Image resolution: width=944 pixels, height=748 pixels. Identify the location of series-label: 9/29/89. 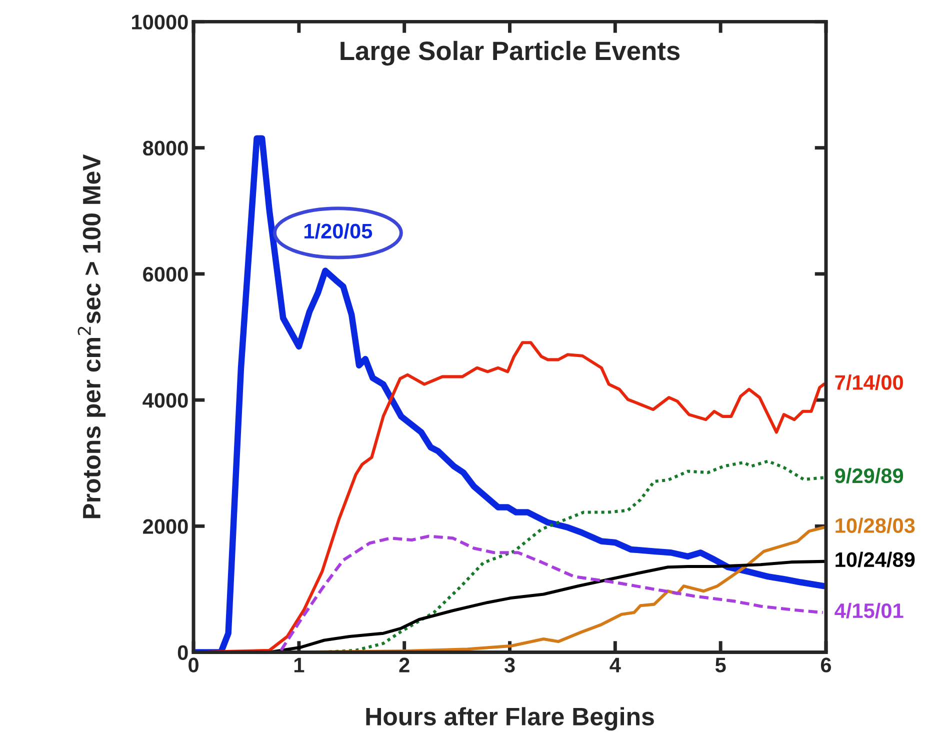
(869, 476).